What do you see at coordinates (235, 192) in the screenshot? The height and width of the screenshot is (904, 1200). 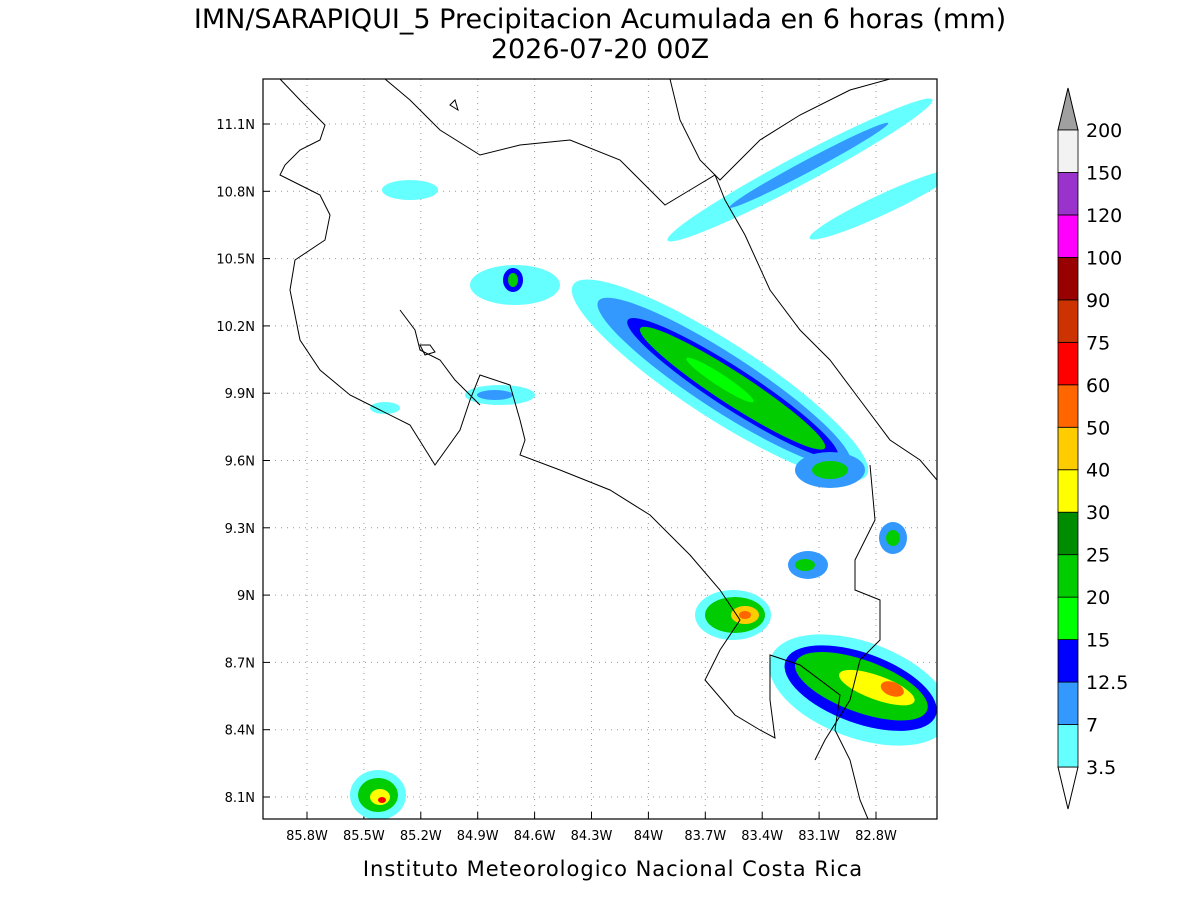 I see `lat-label: 10.8N` at bounding box center [235, 192].